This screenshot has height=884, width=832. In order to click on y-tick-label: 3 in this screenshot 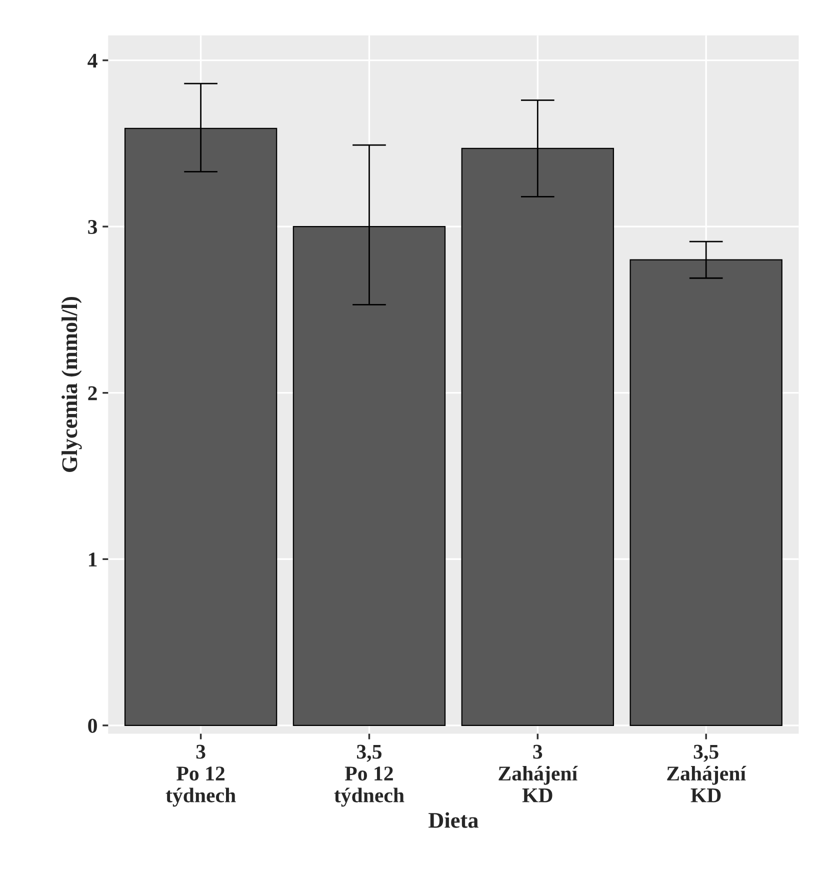, I will do `click(93, 227)`.